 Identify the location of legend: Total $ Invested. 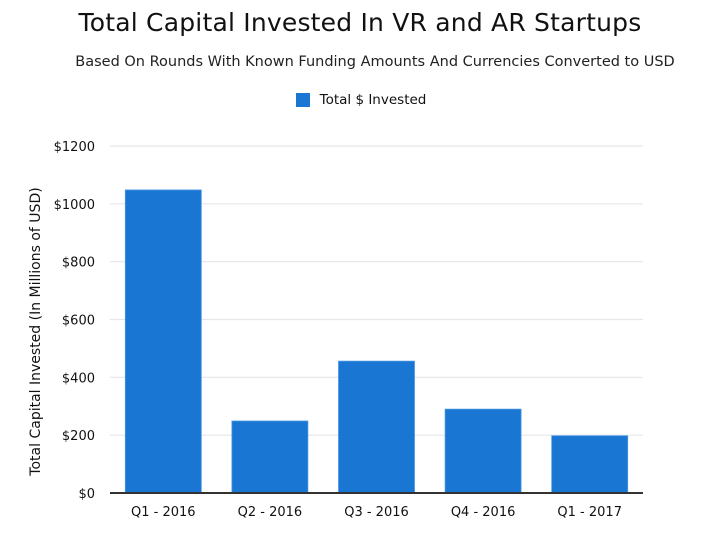
(360, 100).